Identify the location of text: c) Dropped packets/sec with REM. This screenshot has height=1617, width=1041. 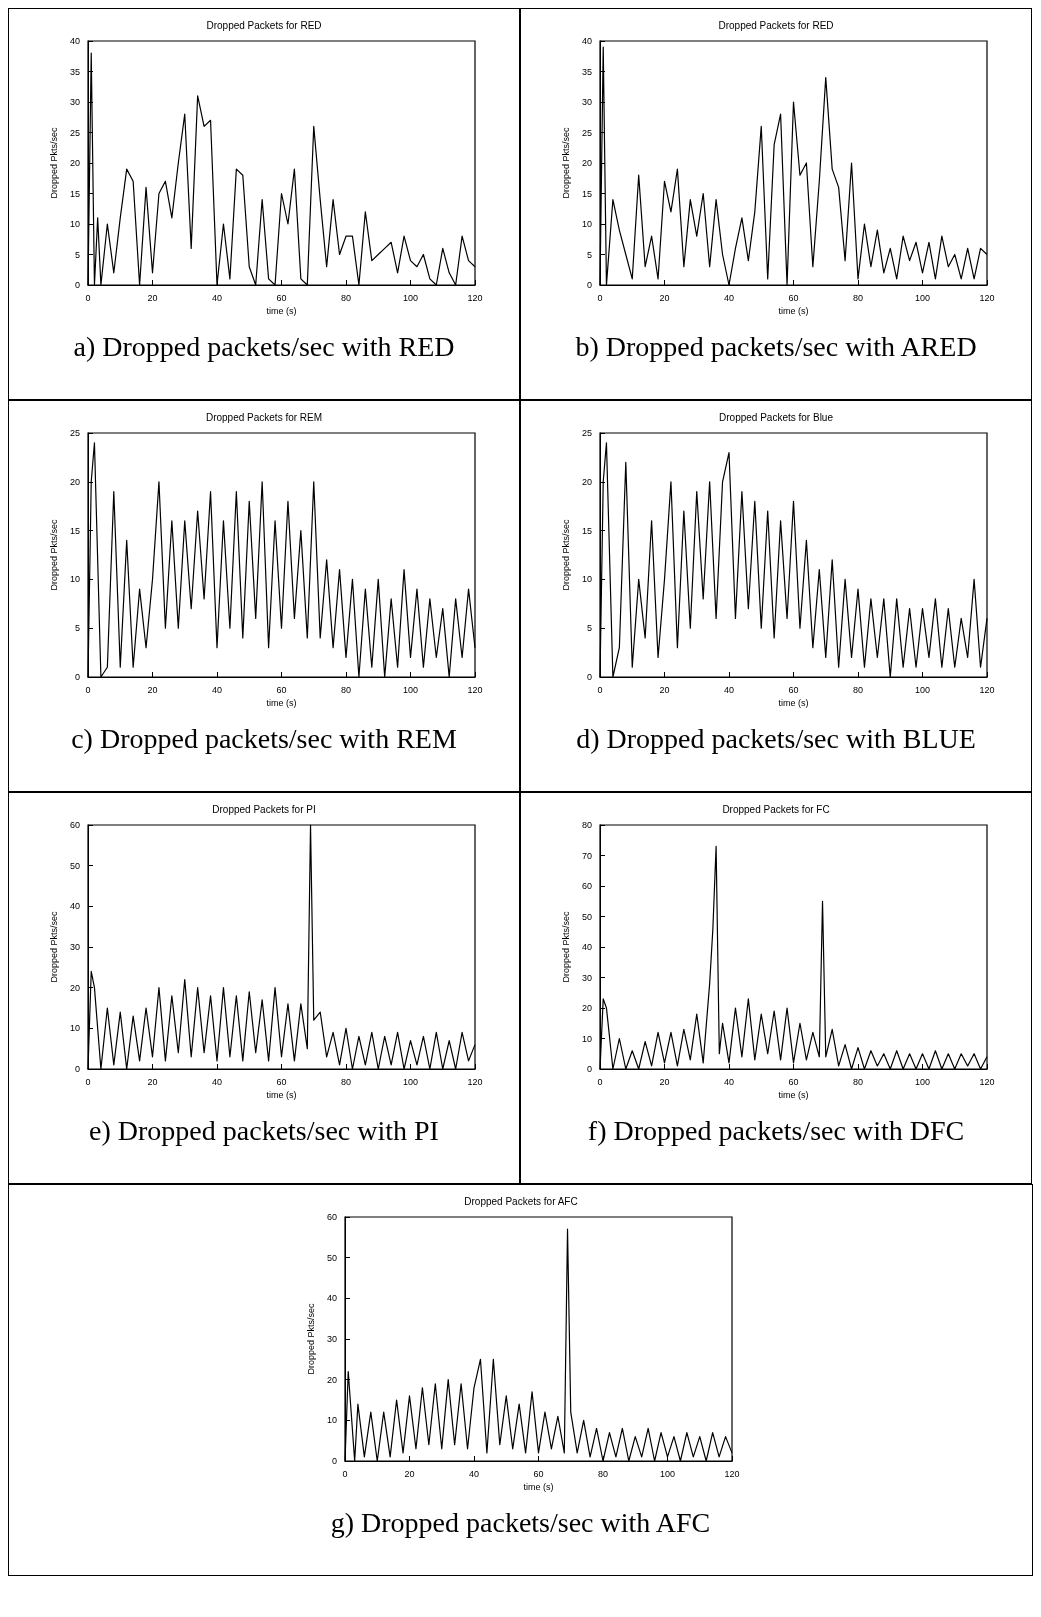
(264, 739).